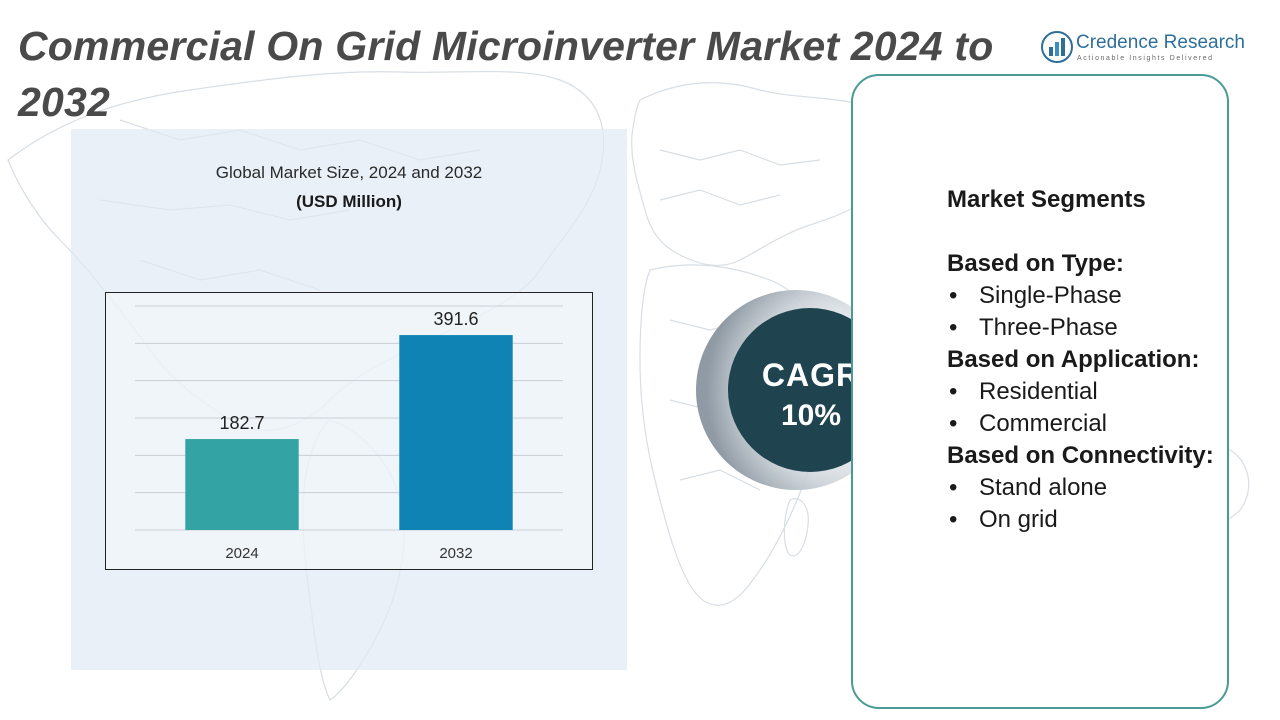 This screenshot has width=1280, height=720. Describe the element at coordinates (1080, 455) in the screenshot. I see `segment-group-title: Based on Connectivity:` at that location.